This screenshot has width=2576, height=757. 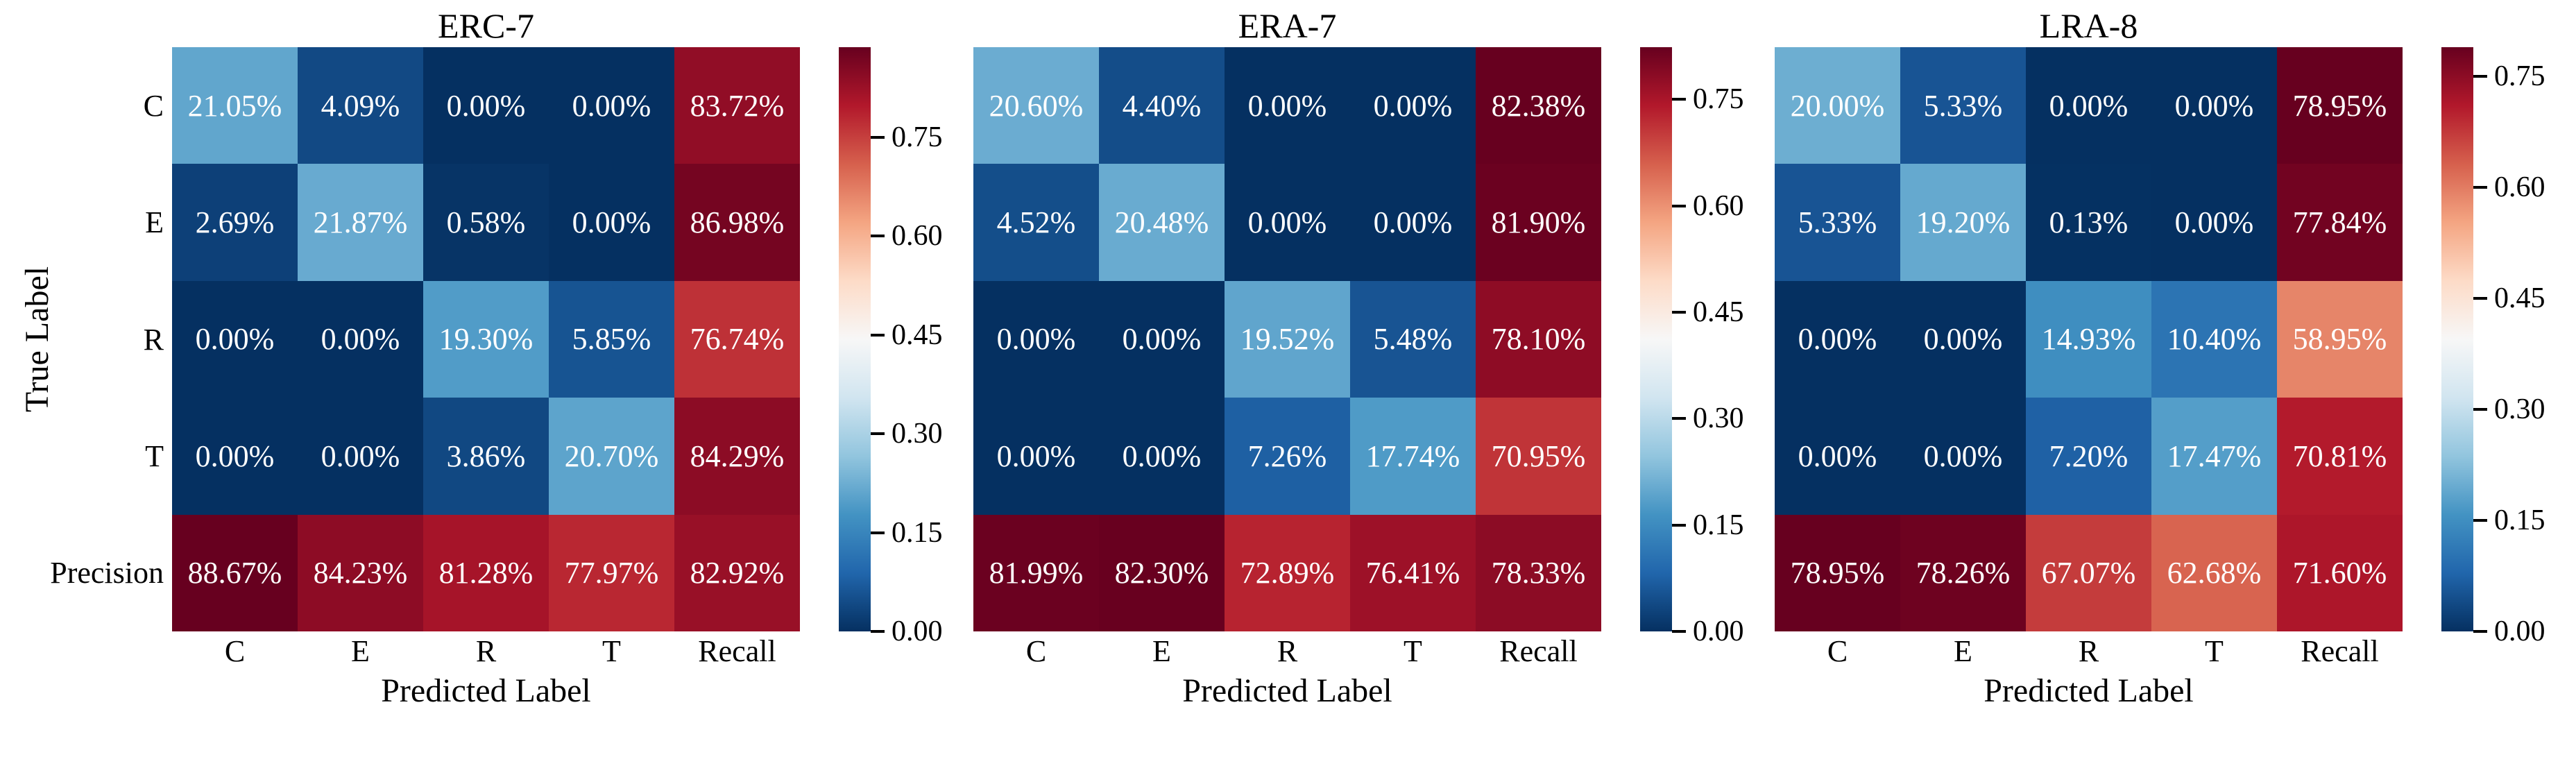 What do you see at coordinates (737, 457) in the screenshot?
I see `heatmap-cell: 84.29%` at bounding box center [737, 457].